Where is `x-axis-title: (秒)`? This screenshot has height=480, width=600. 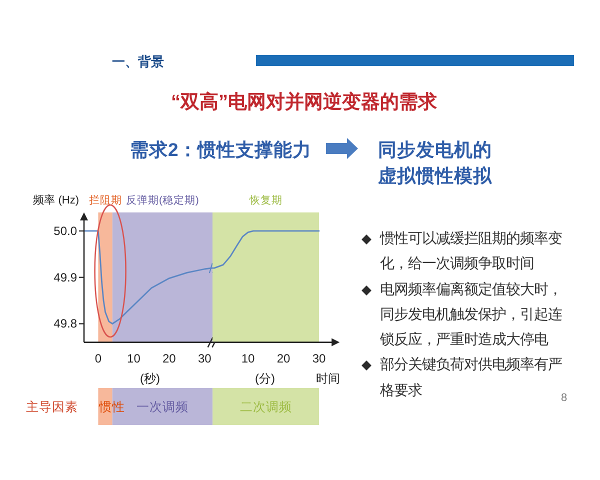 x-axis-title: (秒) is located at coordinates (150, 378).